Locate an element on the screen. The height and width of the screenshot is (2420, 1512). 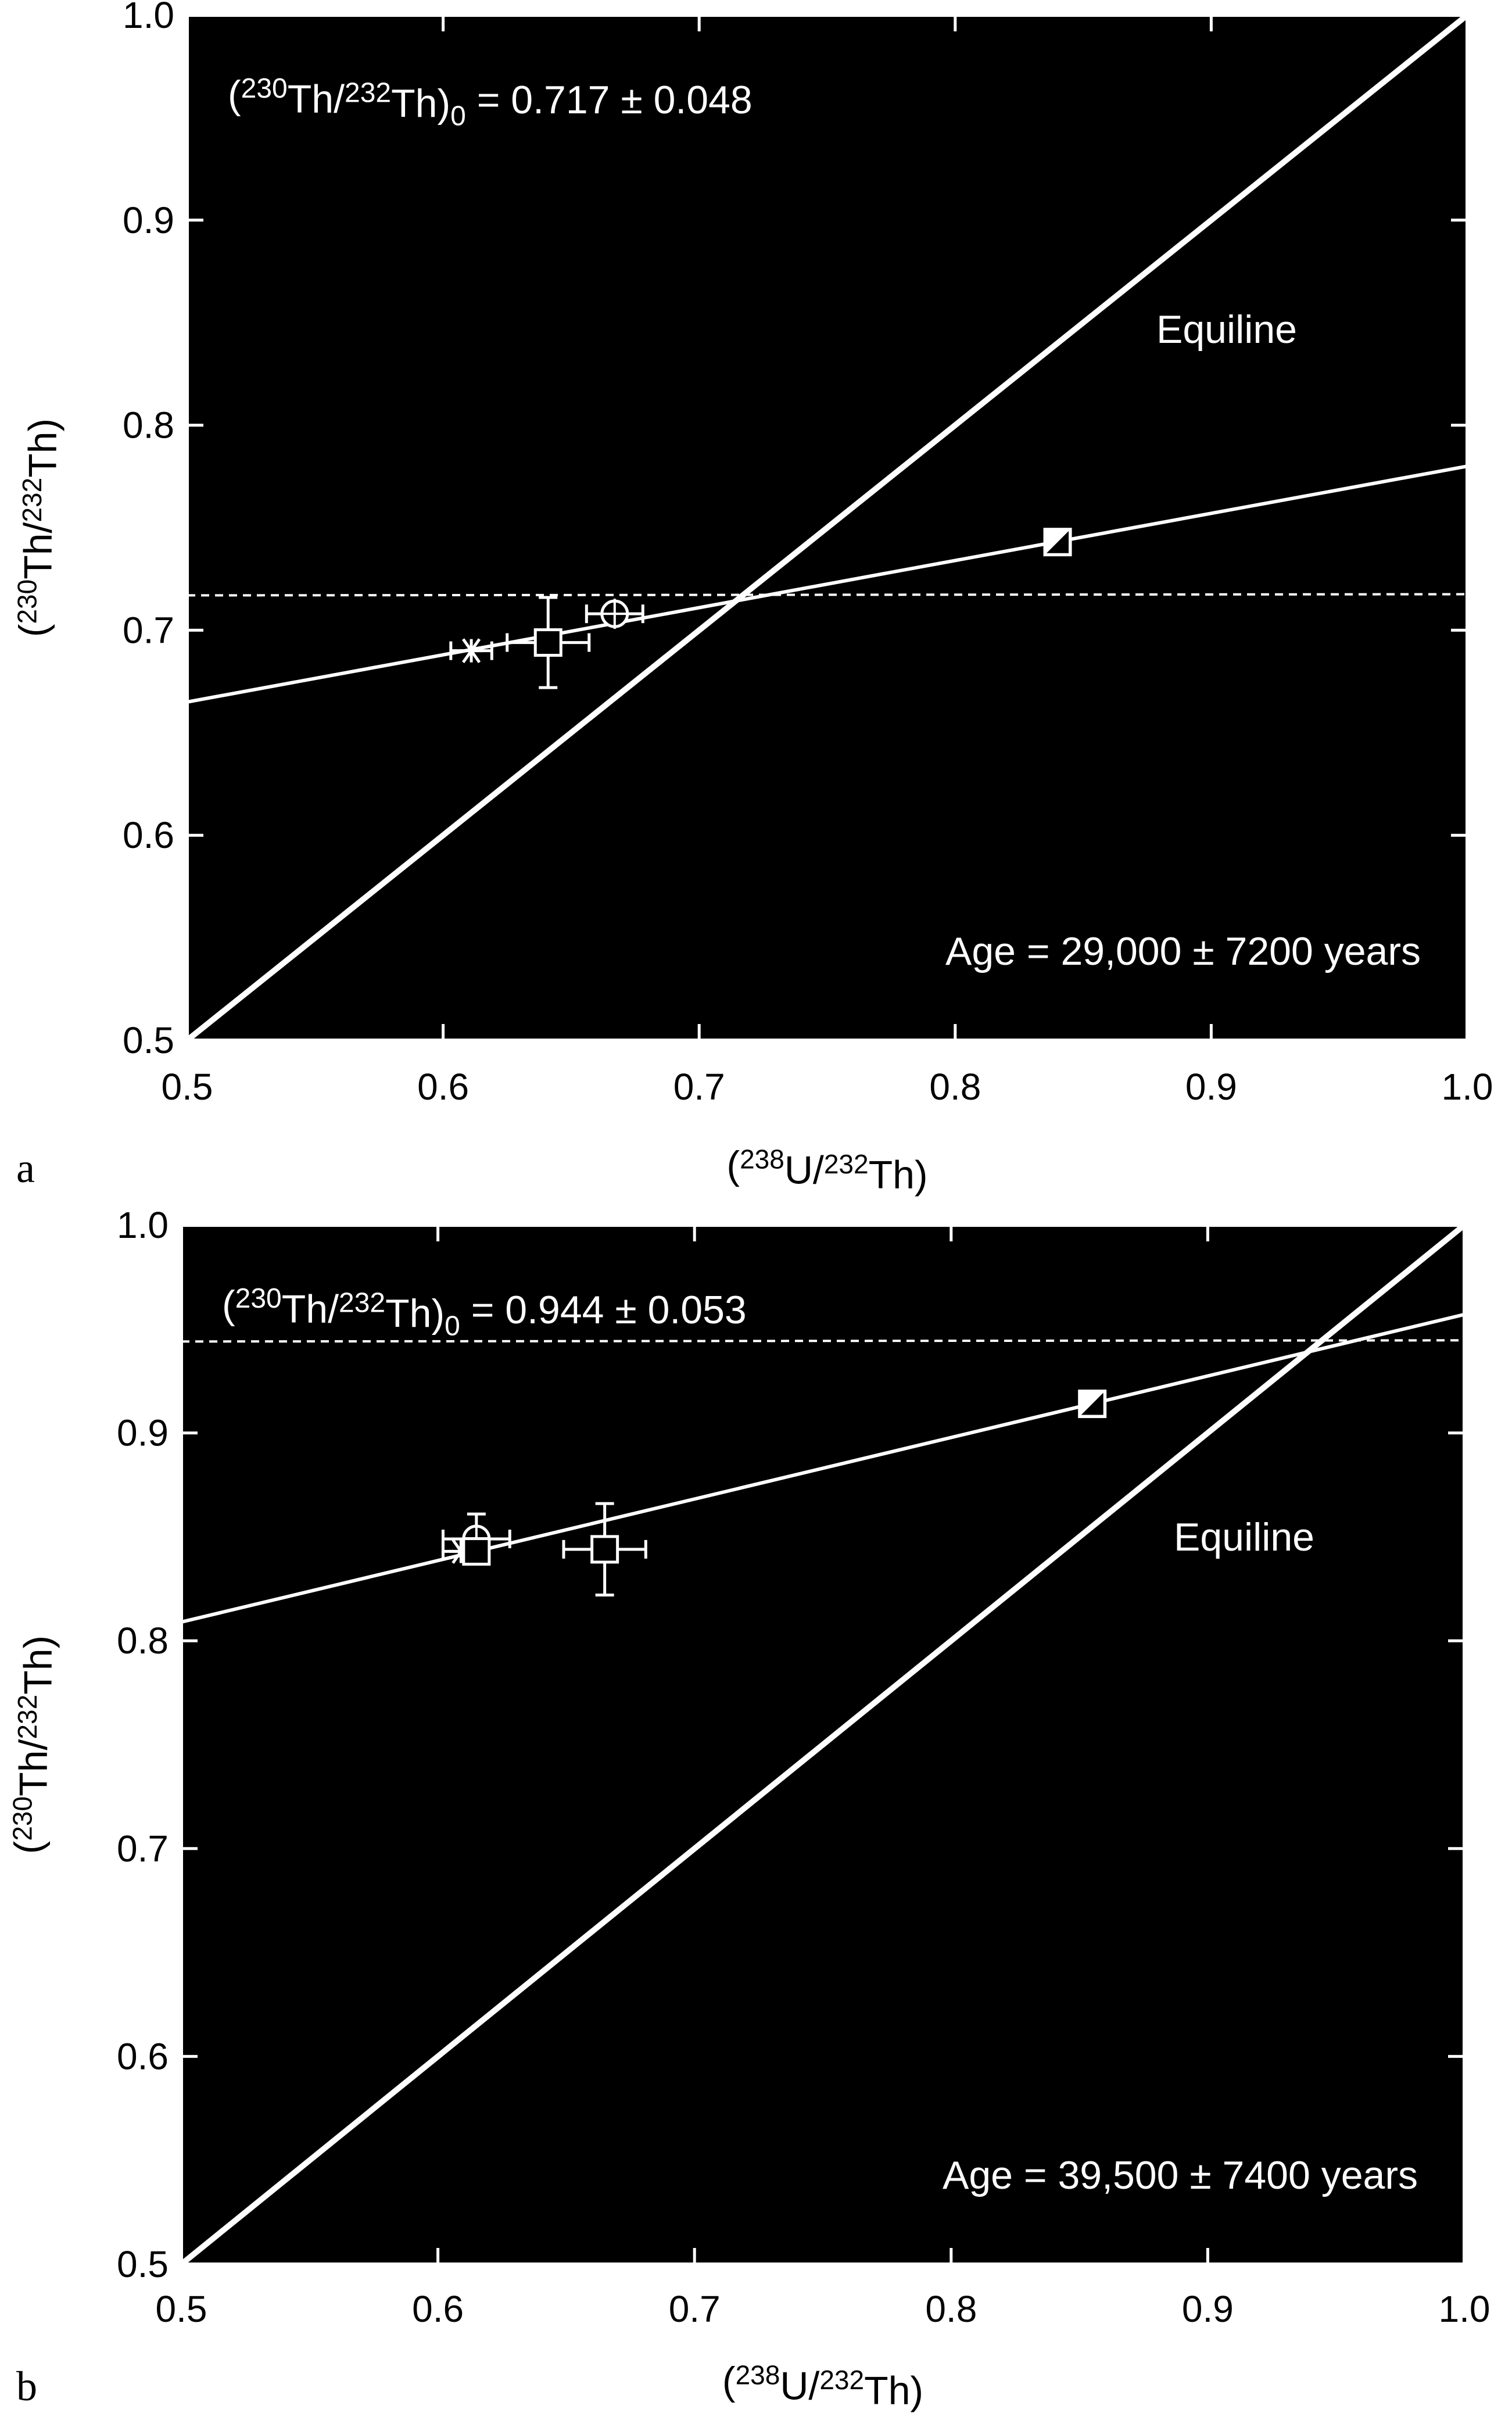
data-point-circle-crosshair is located at coordinates (614, 614).